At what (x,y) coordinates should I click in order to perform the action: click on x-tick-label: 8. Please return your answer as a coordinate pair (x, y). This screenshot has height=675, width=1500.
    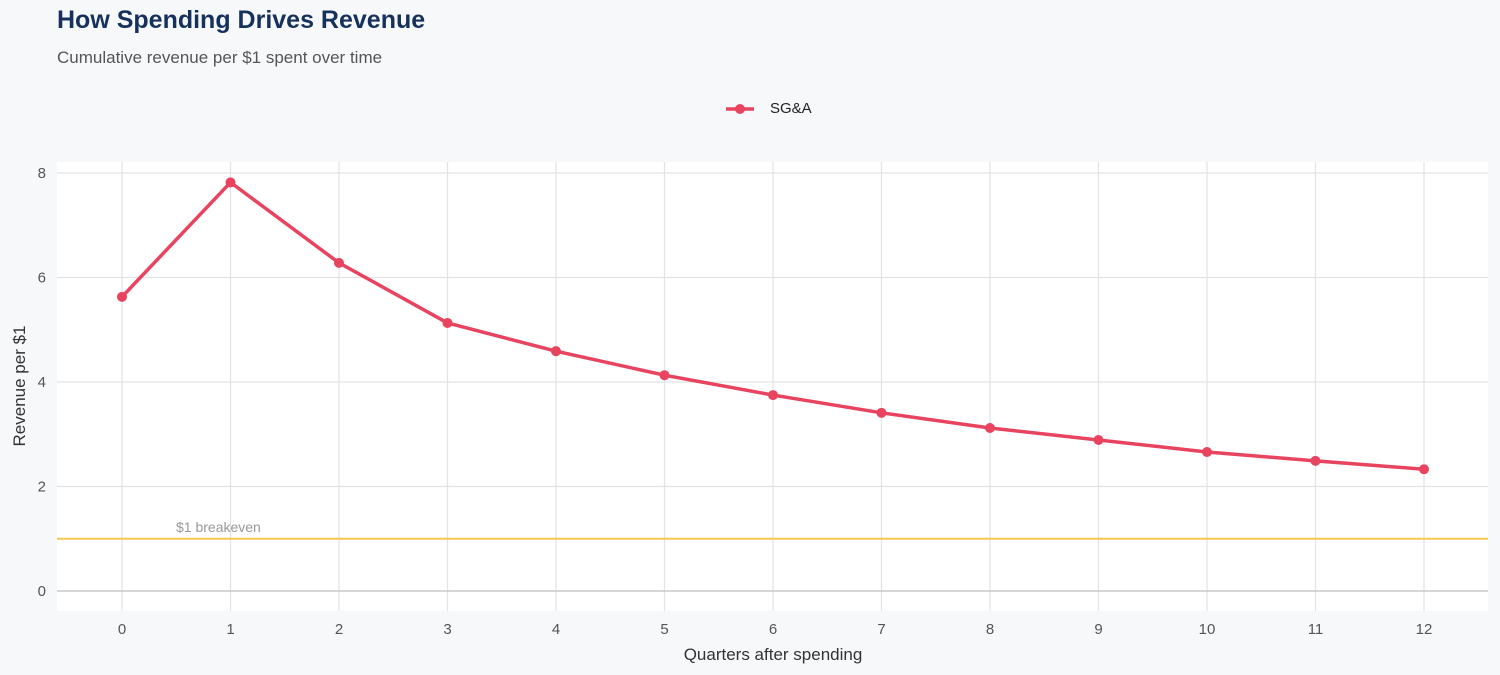
    Looking at the image, I should click on (990, 629).